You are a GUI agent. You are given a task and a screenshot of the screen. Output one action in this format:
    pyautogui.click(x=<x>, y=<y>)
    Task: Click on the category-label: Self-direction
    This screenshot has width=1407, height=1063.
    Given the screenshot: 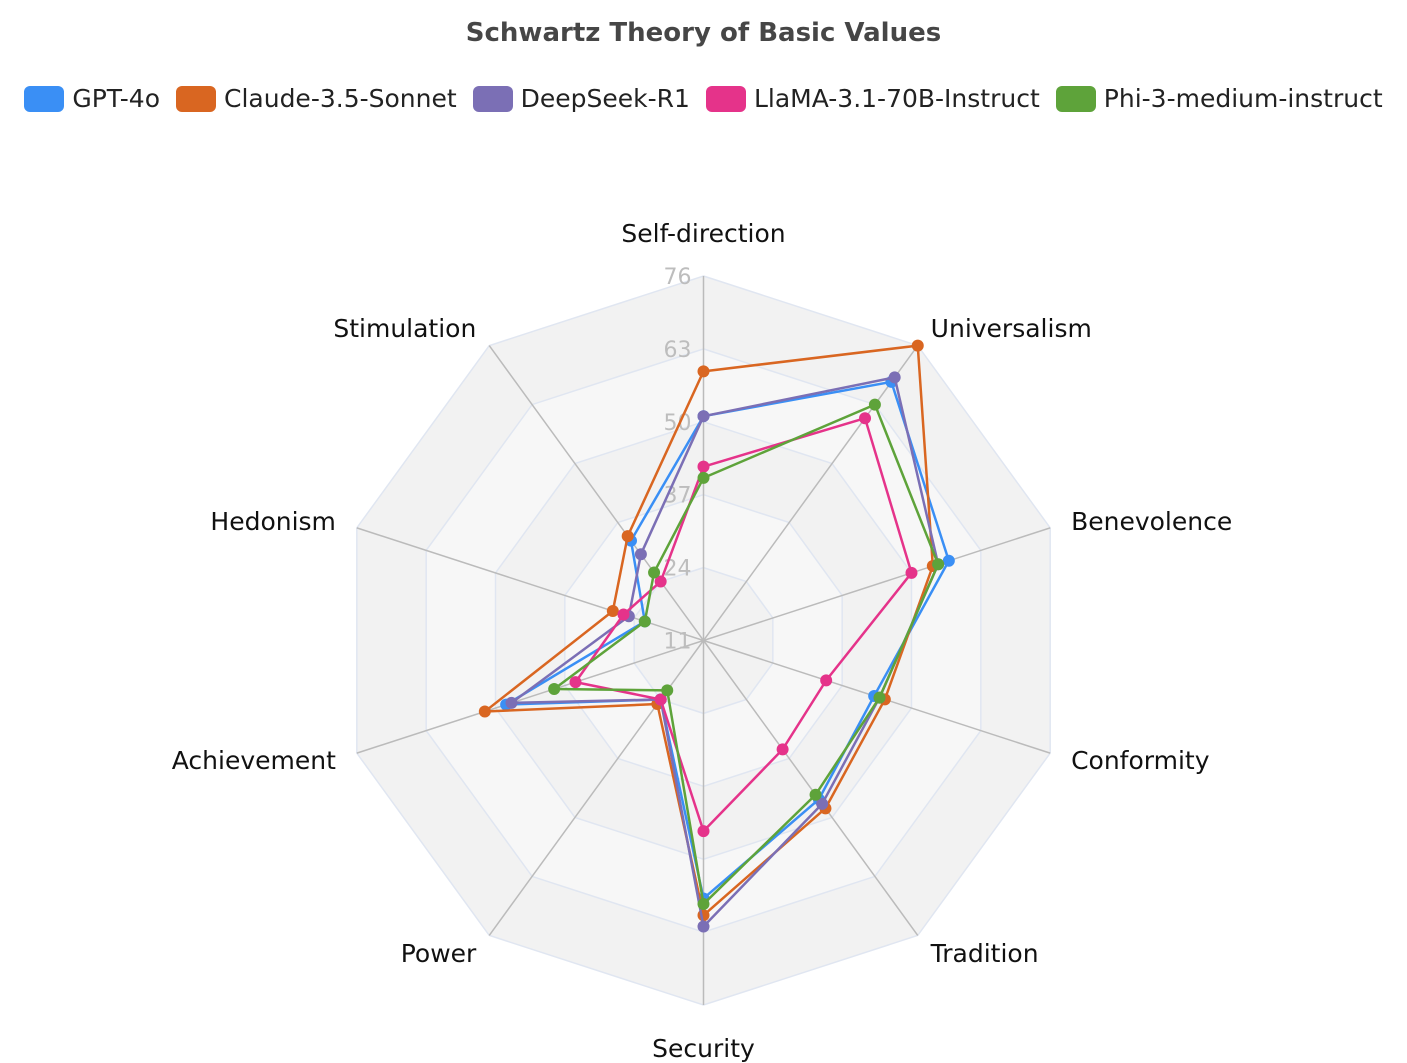 What is the action you would take?
    pyautogui.click(x=703, y=233)
    